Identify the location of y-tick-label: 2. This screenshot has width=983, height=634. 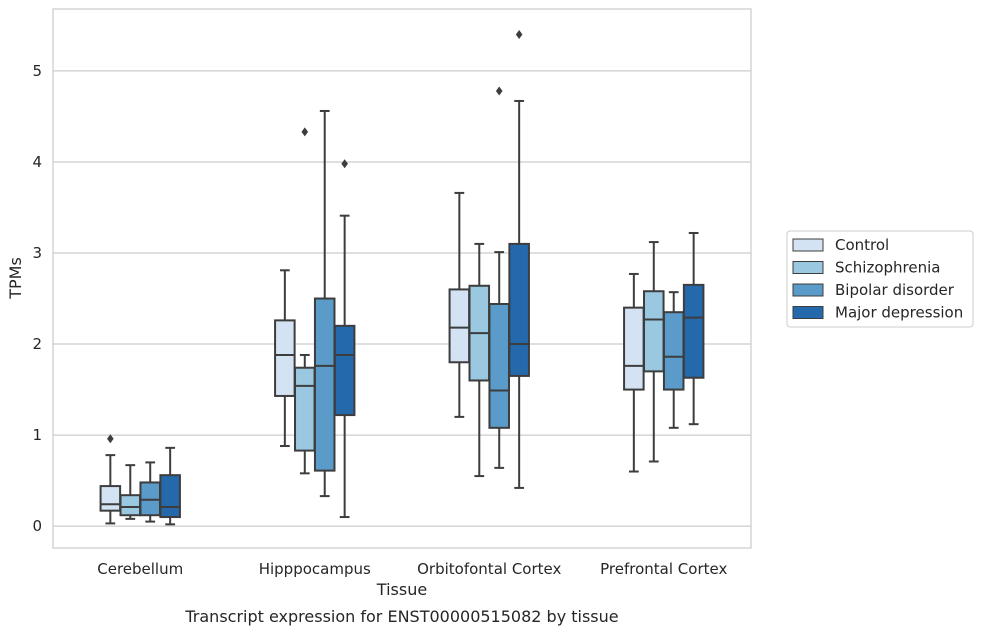
(37, 344).